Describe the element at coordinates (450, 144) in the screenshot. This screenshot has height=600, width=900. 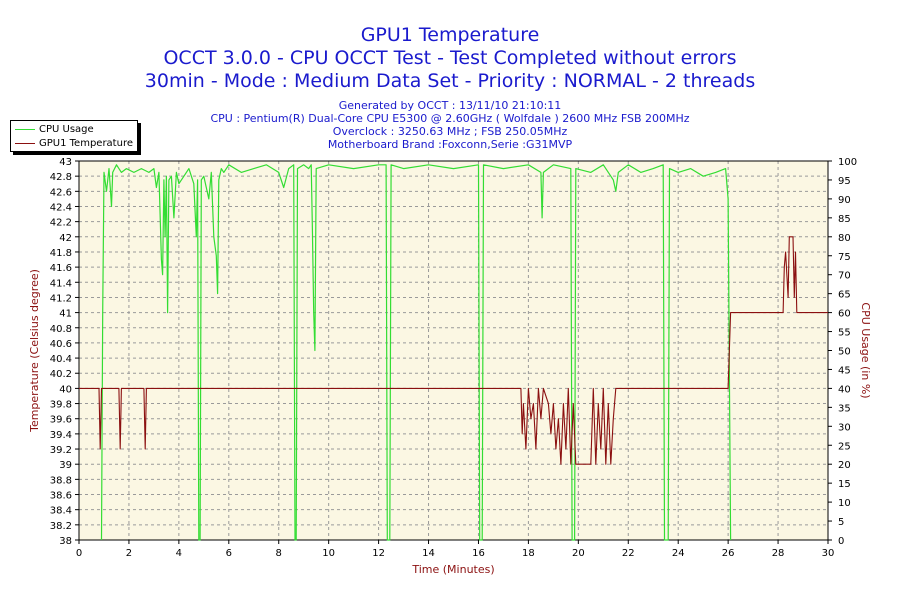
I see `motherboard-info: Motherboard Brand :Foxconn,Serie :G31MVP` at that location.